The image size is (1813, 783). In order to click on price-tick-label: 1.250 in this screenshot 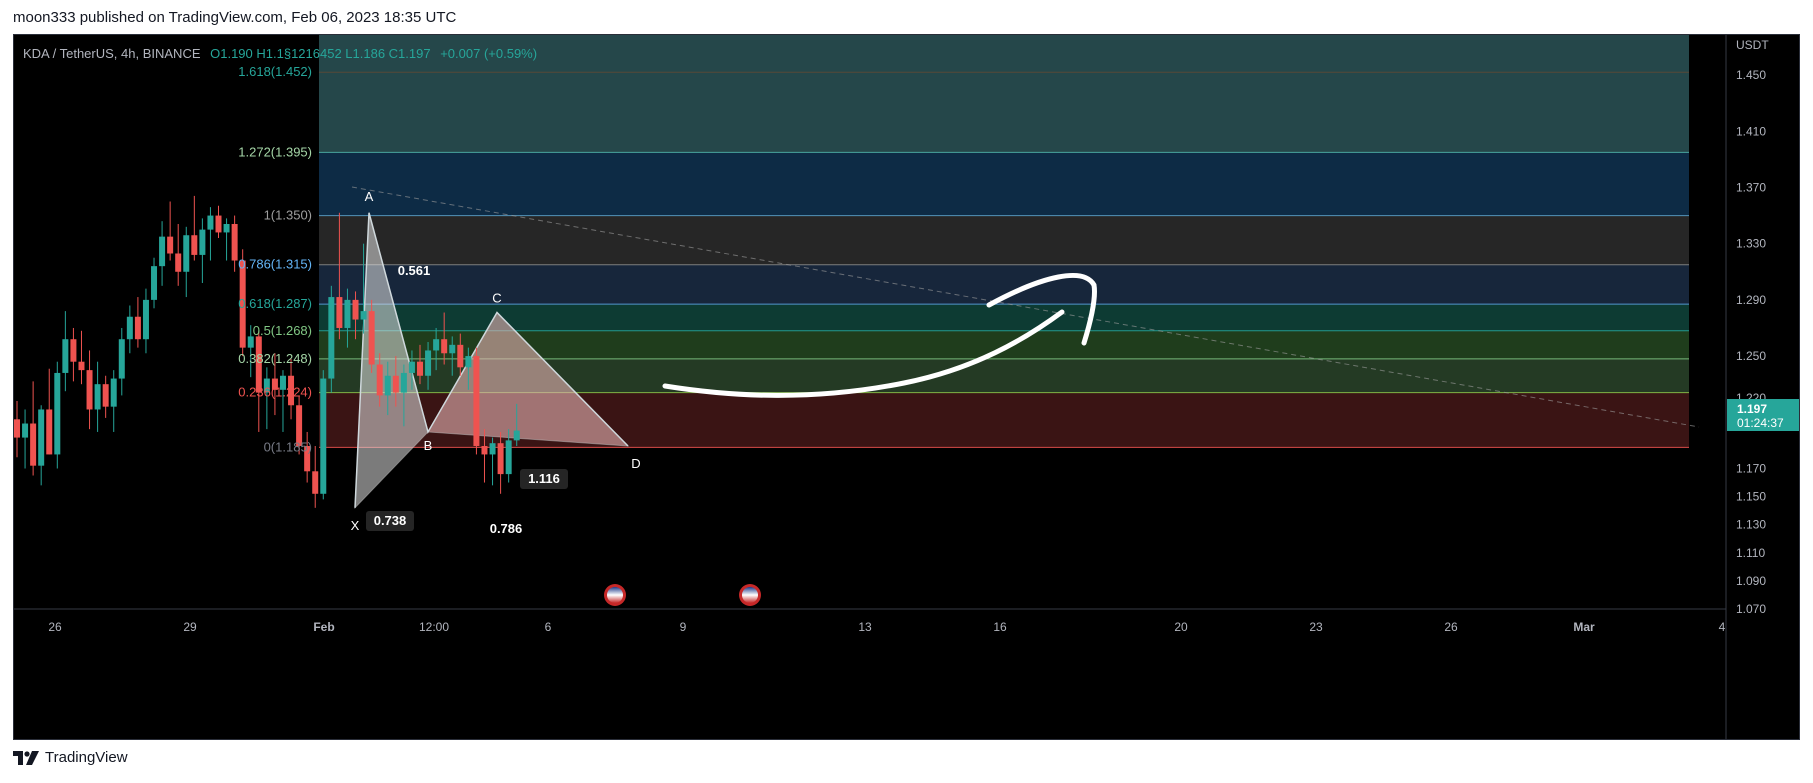, I will do `click(1751, 356)`.